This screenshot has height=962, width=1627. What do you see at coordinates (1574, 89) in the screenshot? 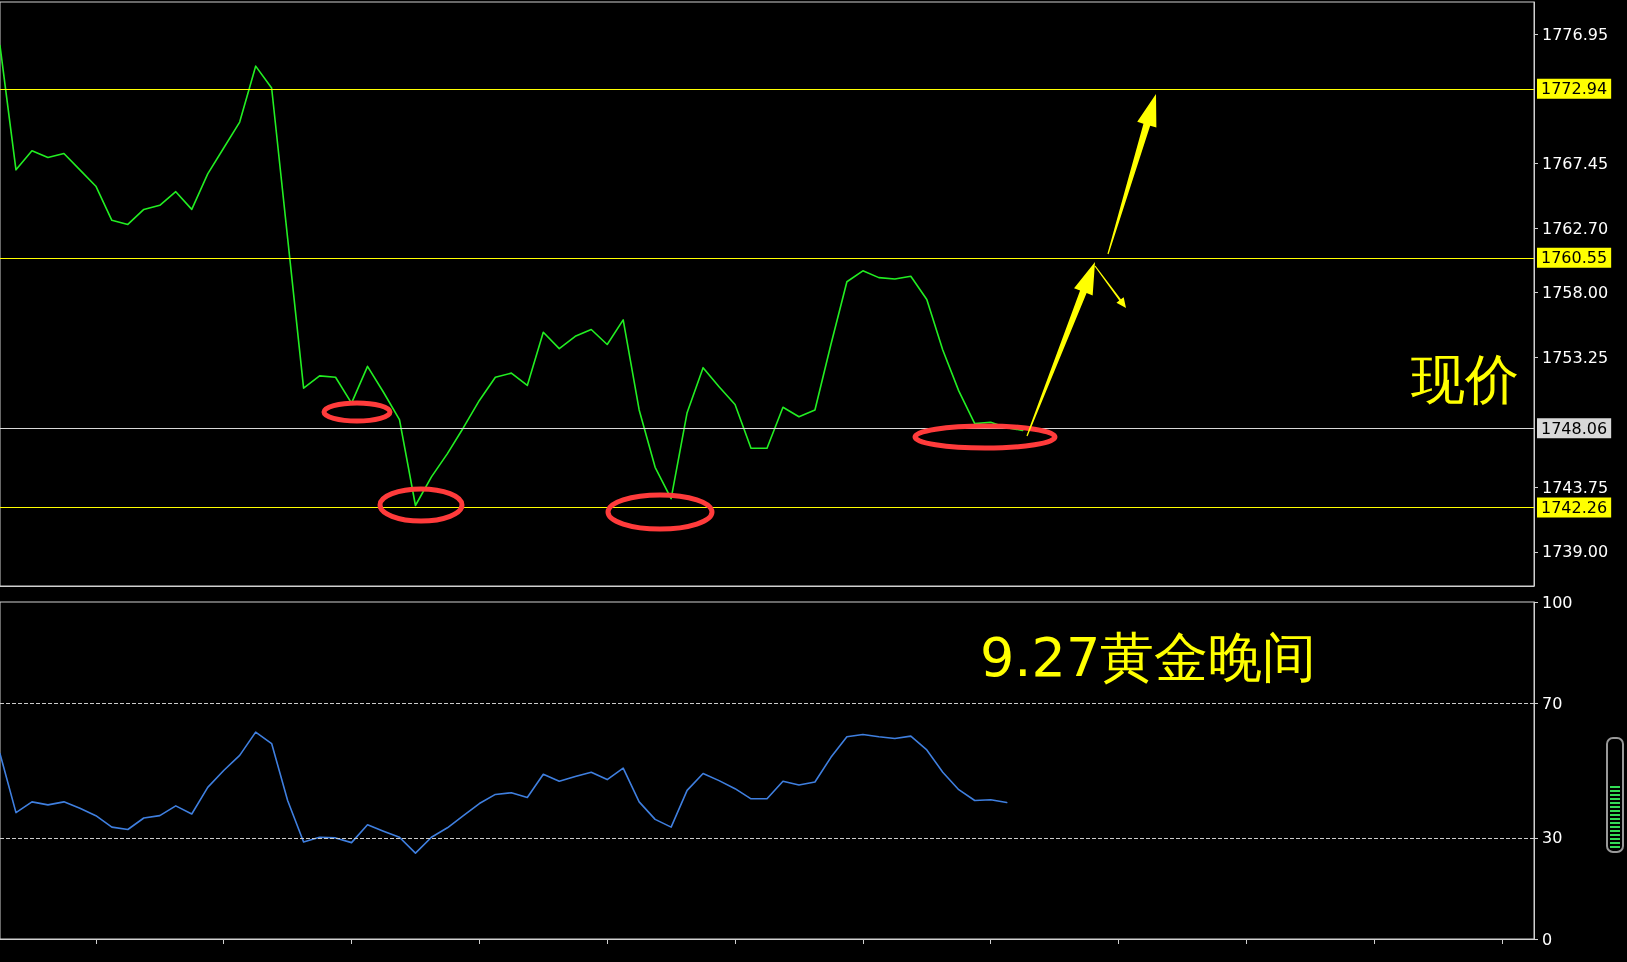
I see `ref-line-label: 1772.94` at bounding box center [1574, 89].